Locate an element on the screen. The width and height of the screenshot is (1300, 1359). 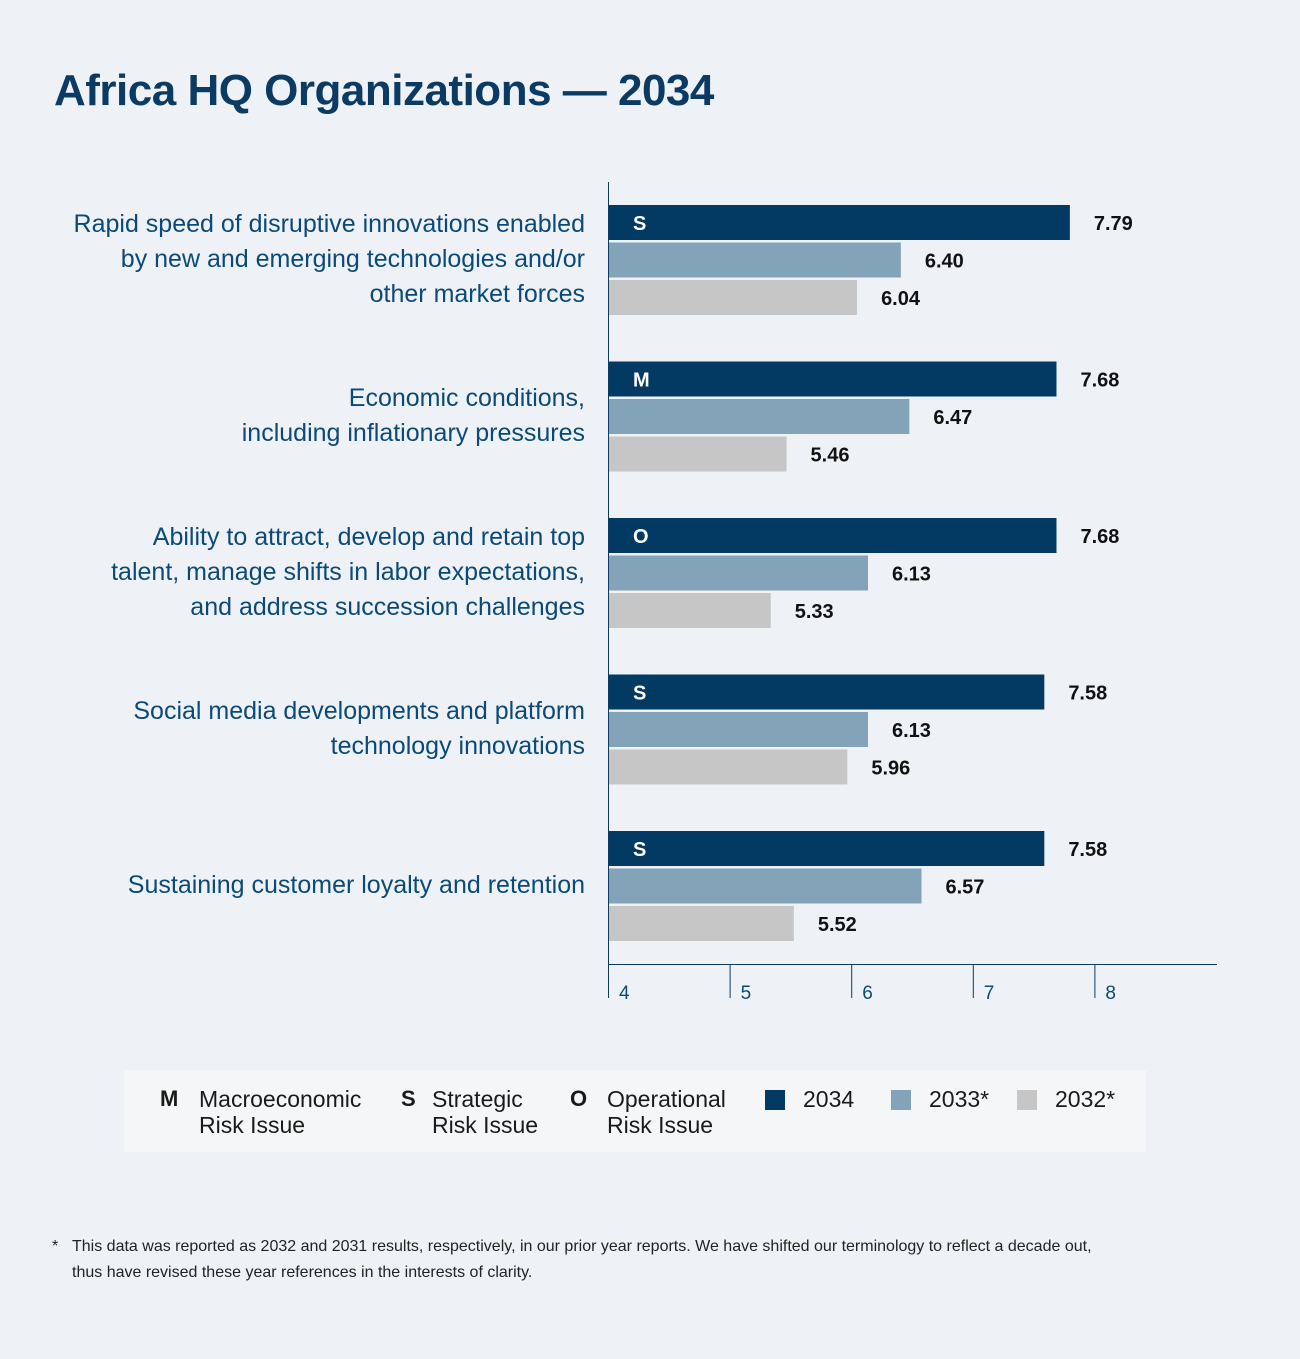
data-label: 5.52 is located at coordinates (837, 925).